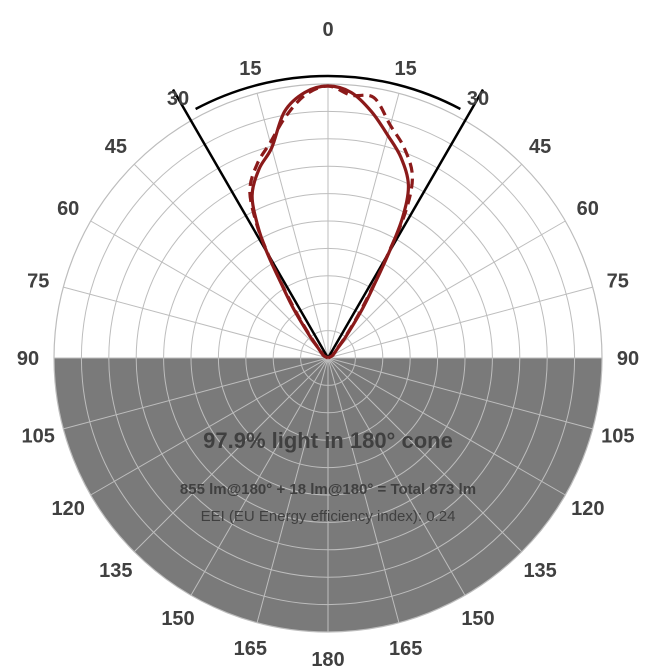  What do you see at coordinates (328, 516) in the screenshot?
I see `eei-annotation: EEI (EU Energy efficiency index): 0.24` at bounding box center [328, 516].